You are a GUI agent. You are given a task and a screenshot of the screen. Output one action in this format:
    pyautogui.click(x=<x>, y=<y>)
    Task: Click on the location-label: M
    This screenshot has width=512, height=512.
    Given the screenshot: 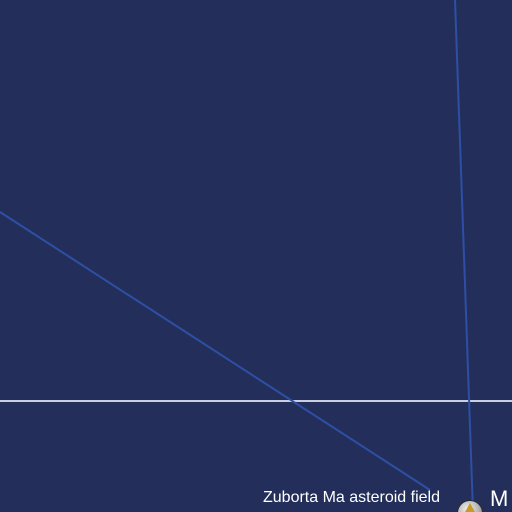 What is the action you would take?
    pyautogui.click(x=499, y=498)
    